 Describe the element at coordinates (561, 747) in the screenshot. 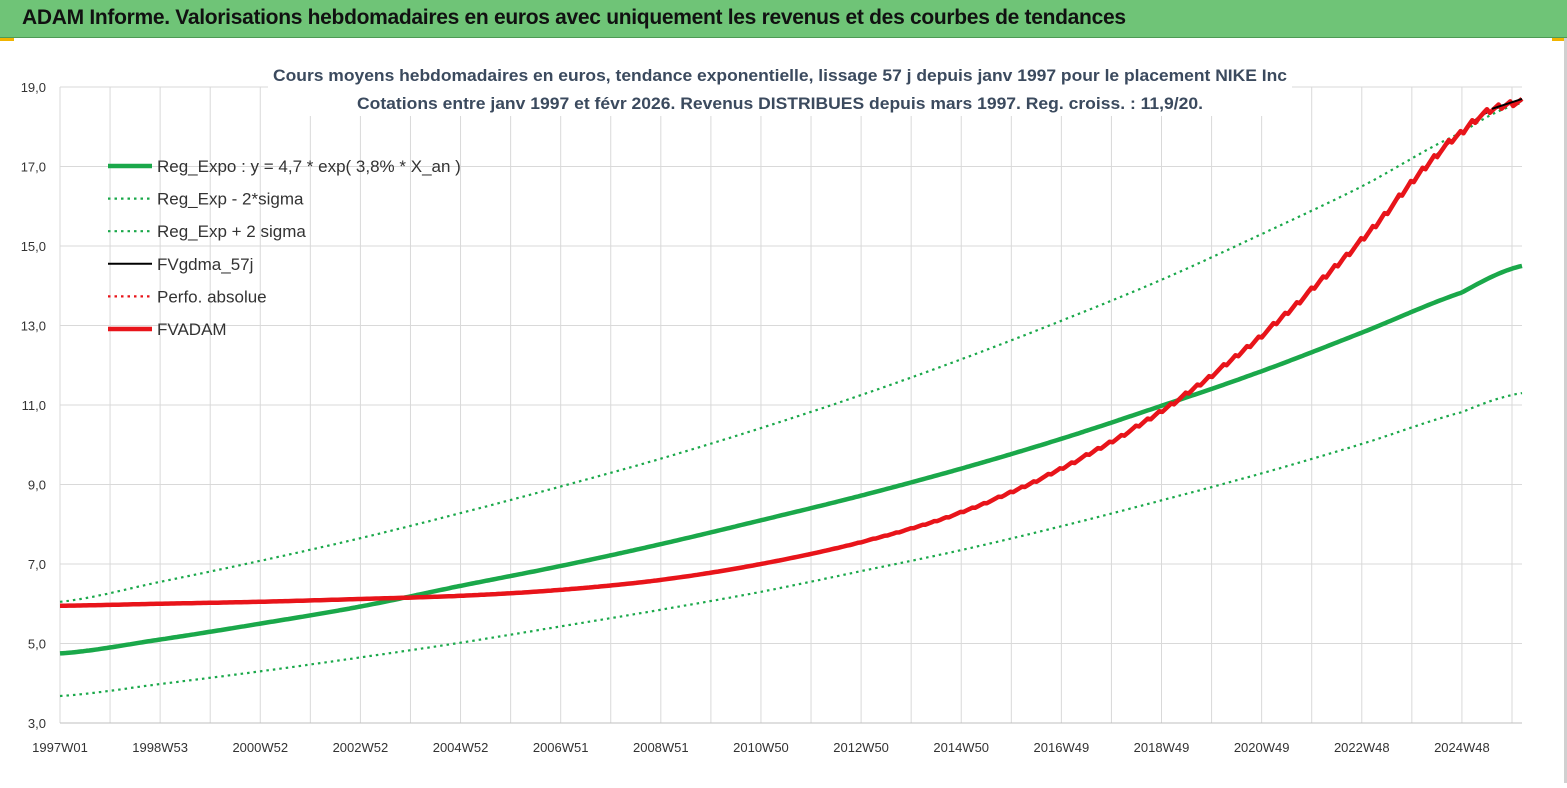

I see `x-tick-label: 2006W51` at that location.